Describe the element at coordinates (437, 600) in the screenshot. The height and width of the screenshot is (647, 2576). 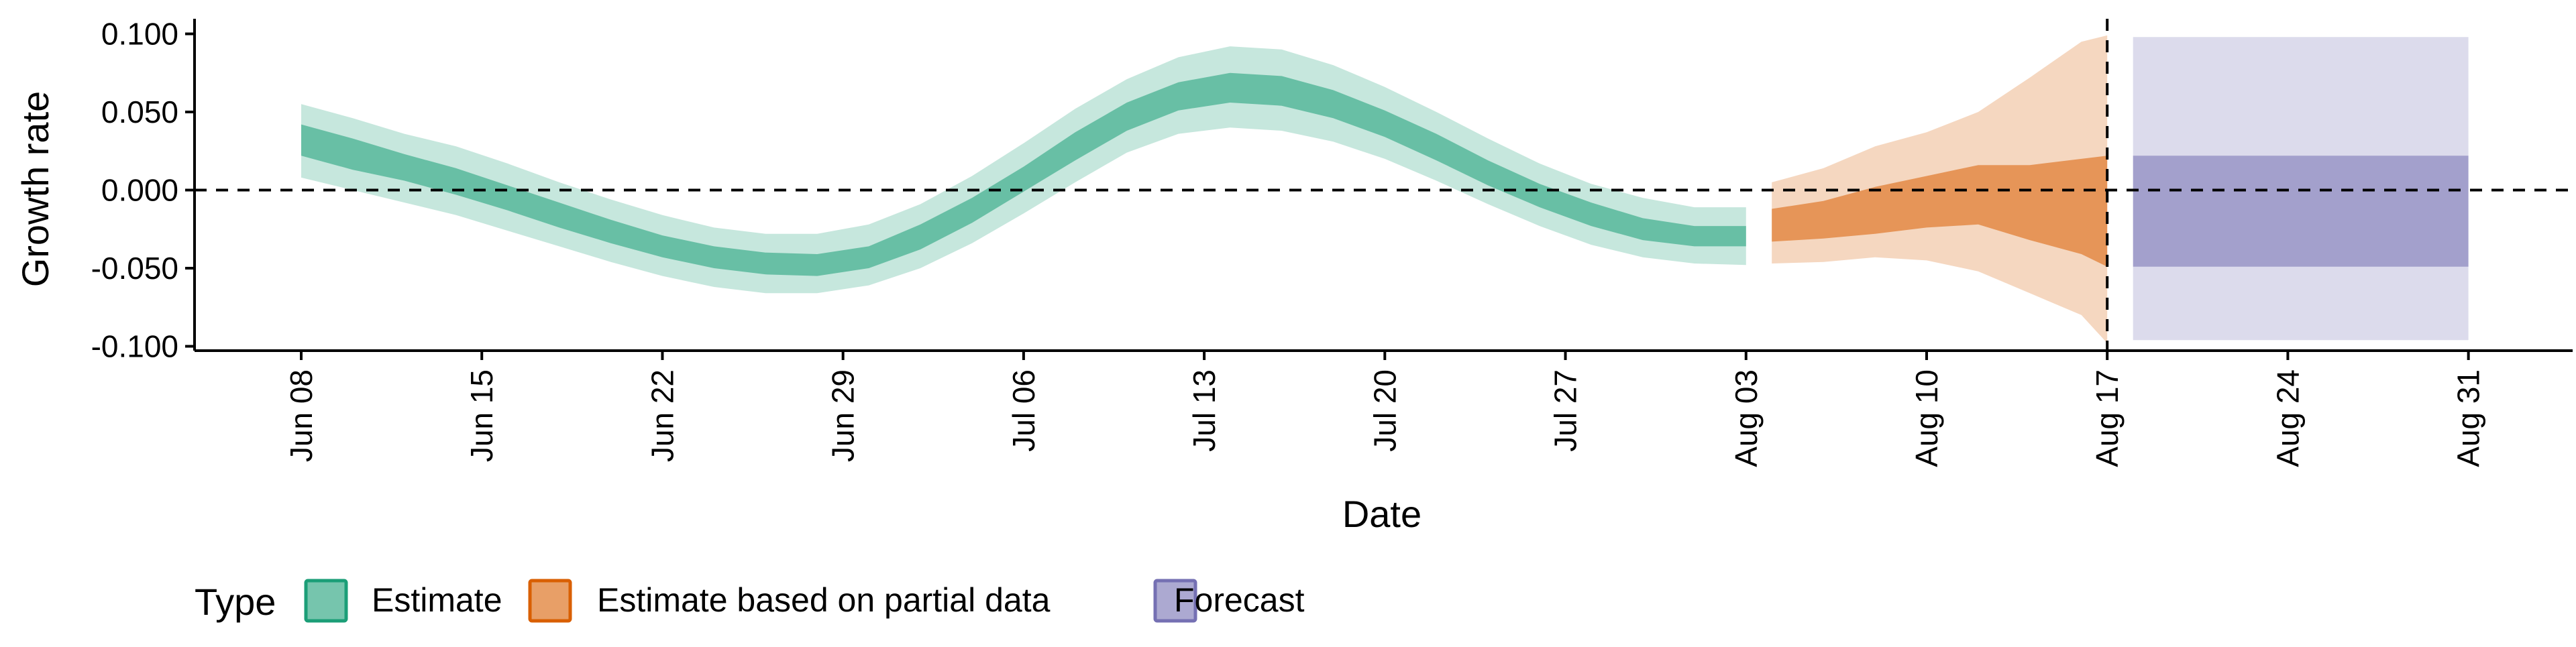
I see `legend-label-0: Estimate` at that location.